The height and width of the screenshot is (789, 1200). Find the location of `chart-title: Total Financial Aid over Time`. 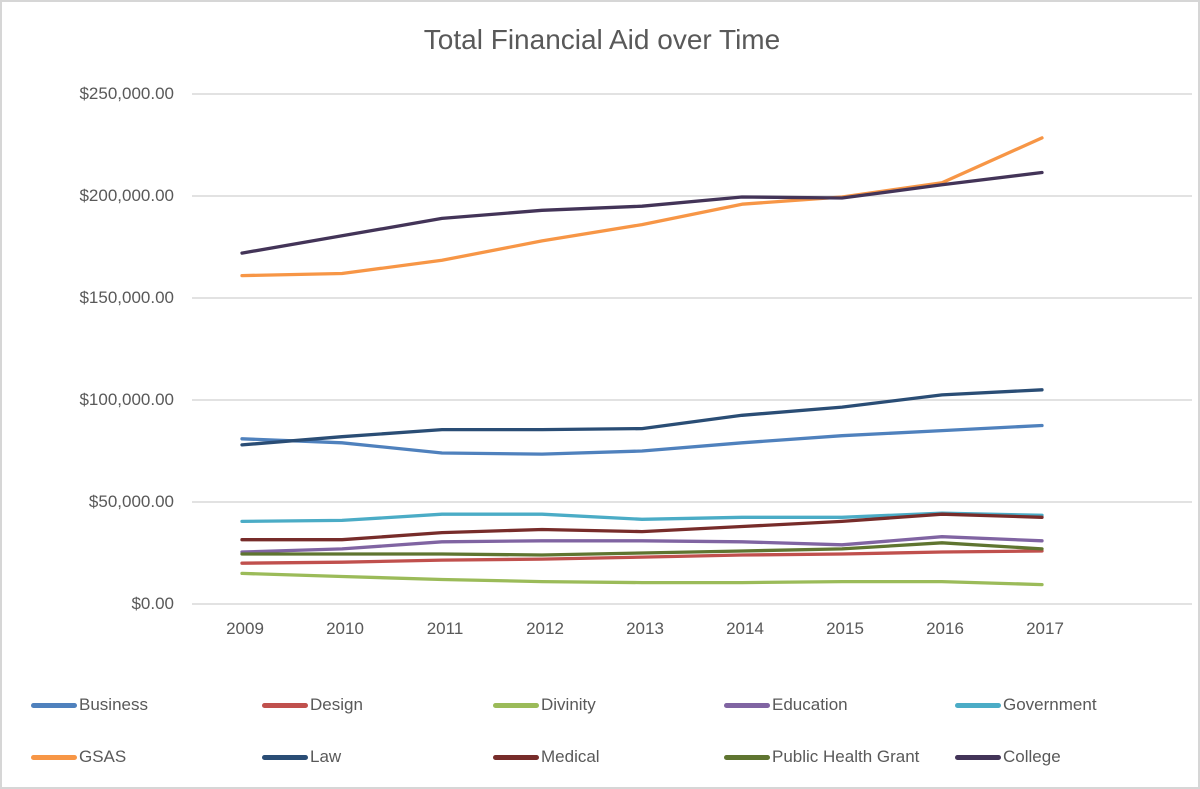

chart-title: Total Financial Aid over Time is located at coordinates (602, 39).